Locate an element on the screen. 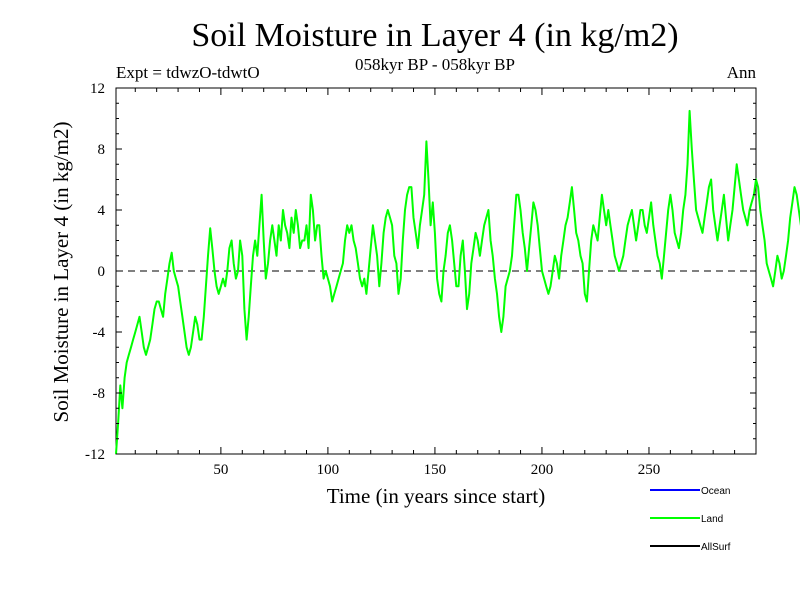 The image size is (800, 600). y-tick-label: -8 is located at coordinates (99, 394).